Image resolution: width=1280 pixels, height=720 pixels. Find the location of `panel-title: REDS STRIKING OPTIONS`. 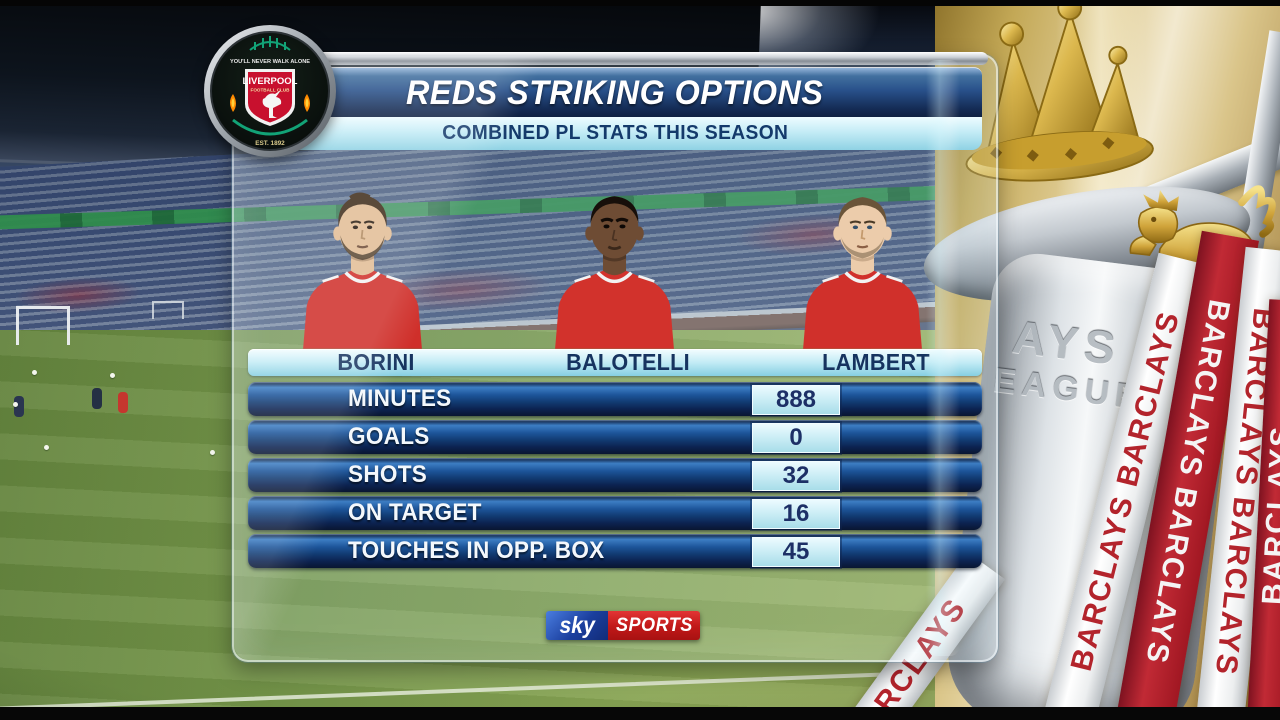

panel-title: REDS STRIKING OPTIONS is located at coordinates (614, 93).